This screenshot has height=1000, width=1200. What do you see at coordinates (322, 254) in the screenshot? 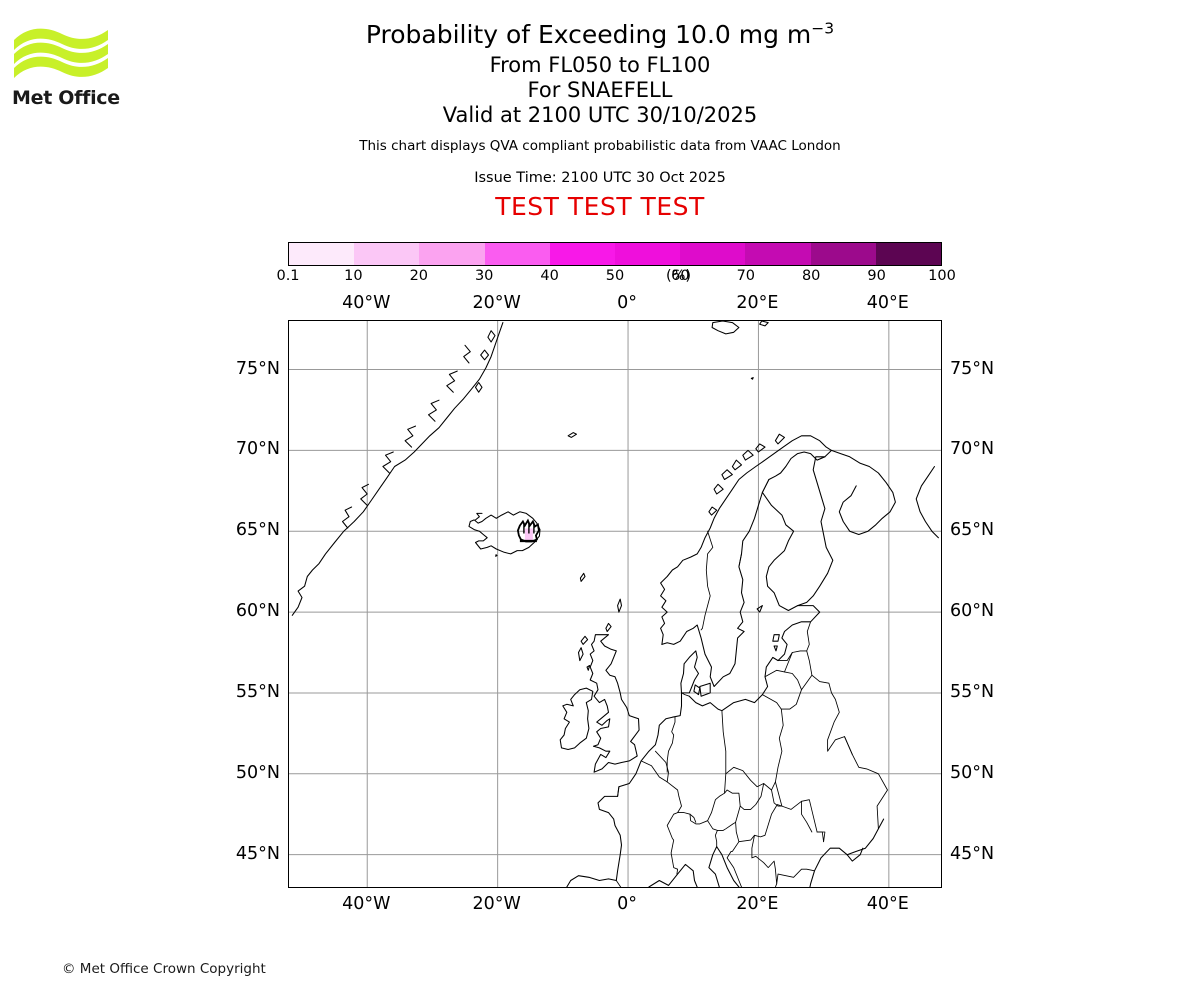
I see `colorbar-band-0.1-10` at bounding box center [322, 254].